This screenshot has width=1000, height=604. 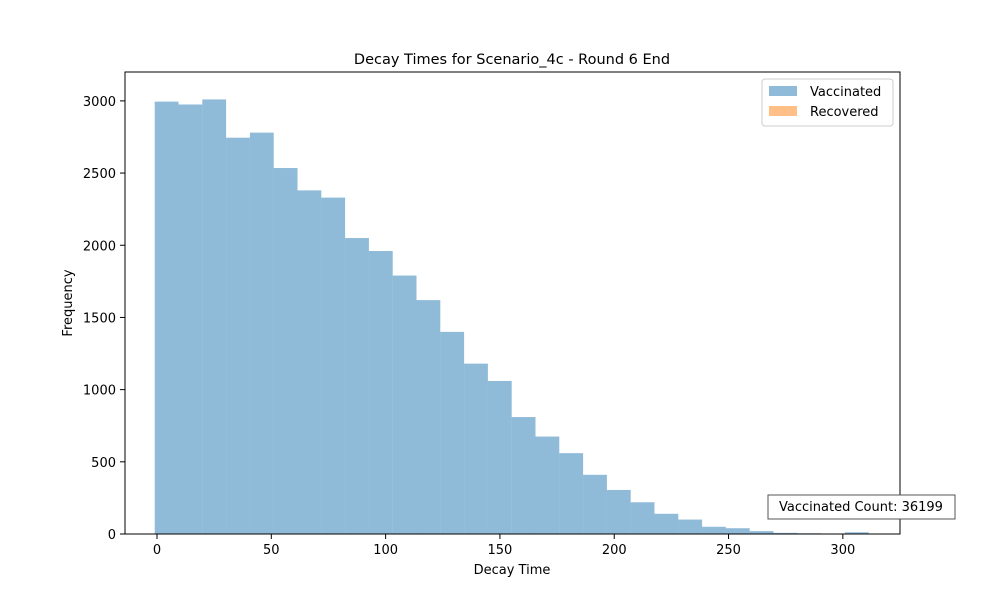 I want to click on x-tick-label: 300, so click(x=842, y=550).